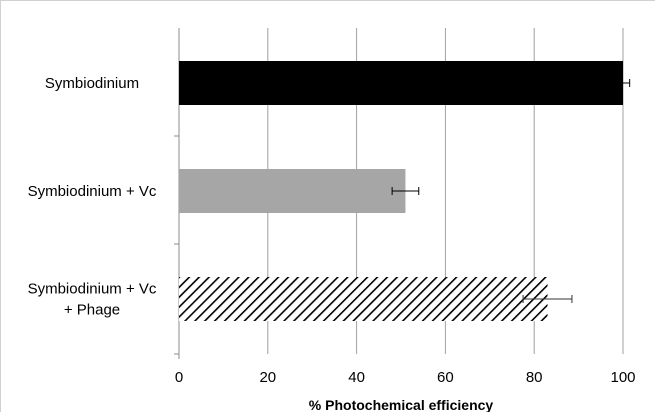 Image resolution: width=655 pixels, height=412 pixels. Describe the element at coordinates (92, 191) in the screenshot. I see `category-label-2: Symbiodinium + Vc` at that location.